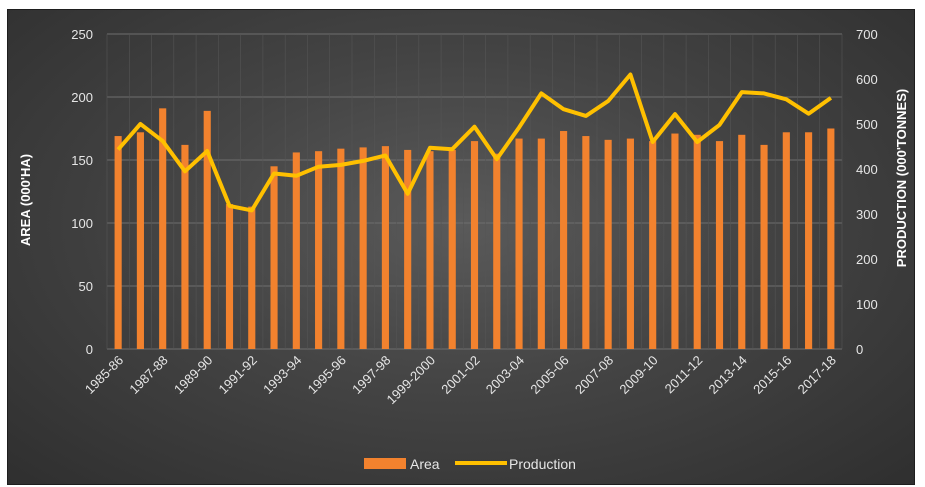  Describe the element at coordinates (728, 375) in the screenshot. I see `x-tick-label: 2013-14` at that location.